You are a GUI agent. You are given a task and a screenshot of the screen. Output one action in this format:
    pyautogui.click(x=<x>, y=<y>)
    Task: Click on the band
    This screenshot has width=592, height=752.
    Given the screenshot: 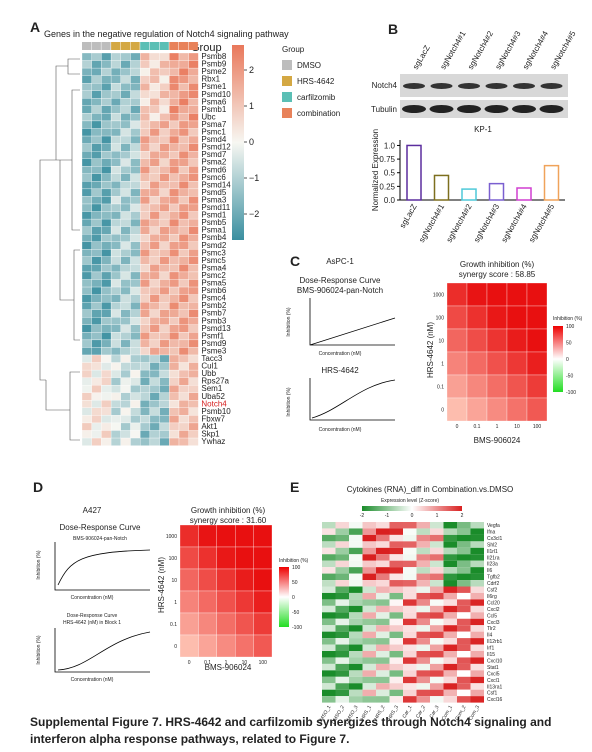 What is the action you would take?
    pyautogui.click(x=414, y=86)
    